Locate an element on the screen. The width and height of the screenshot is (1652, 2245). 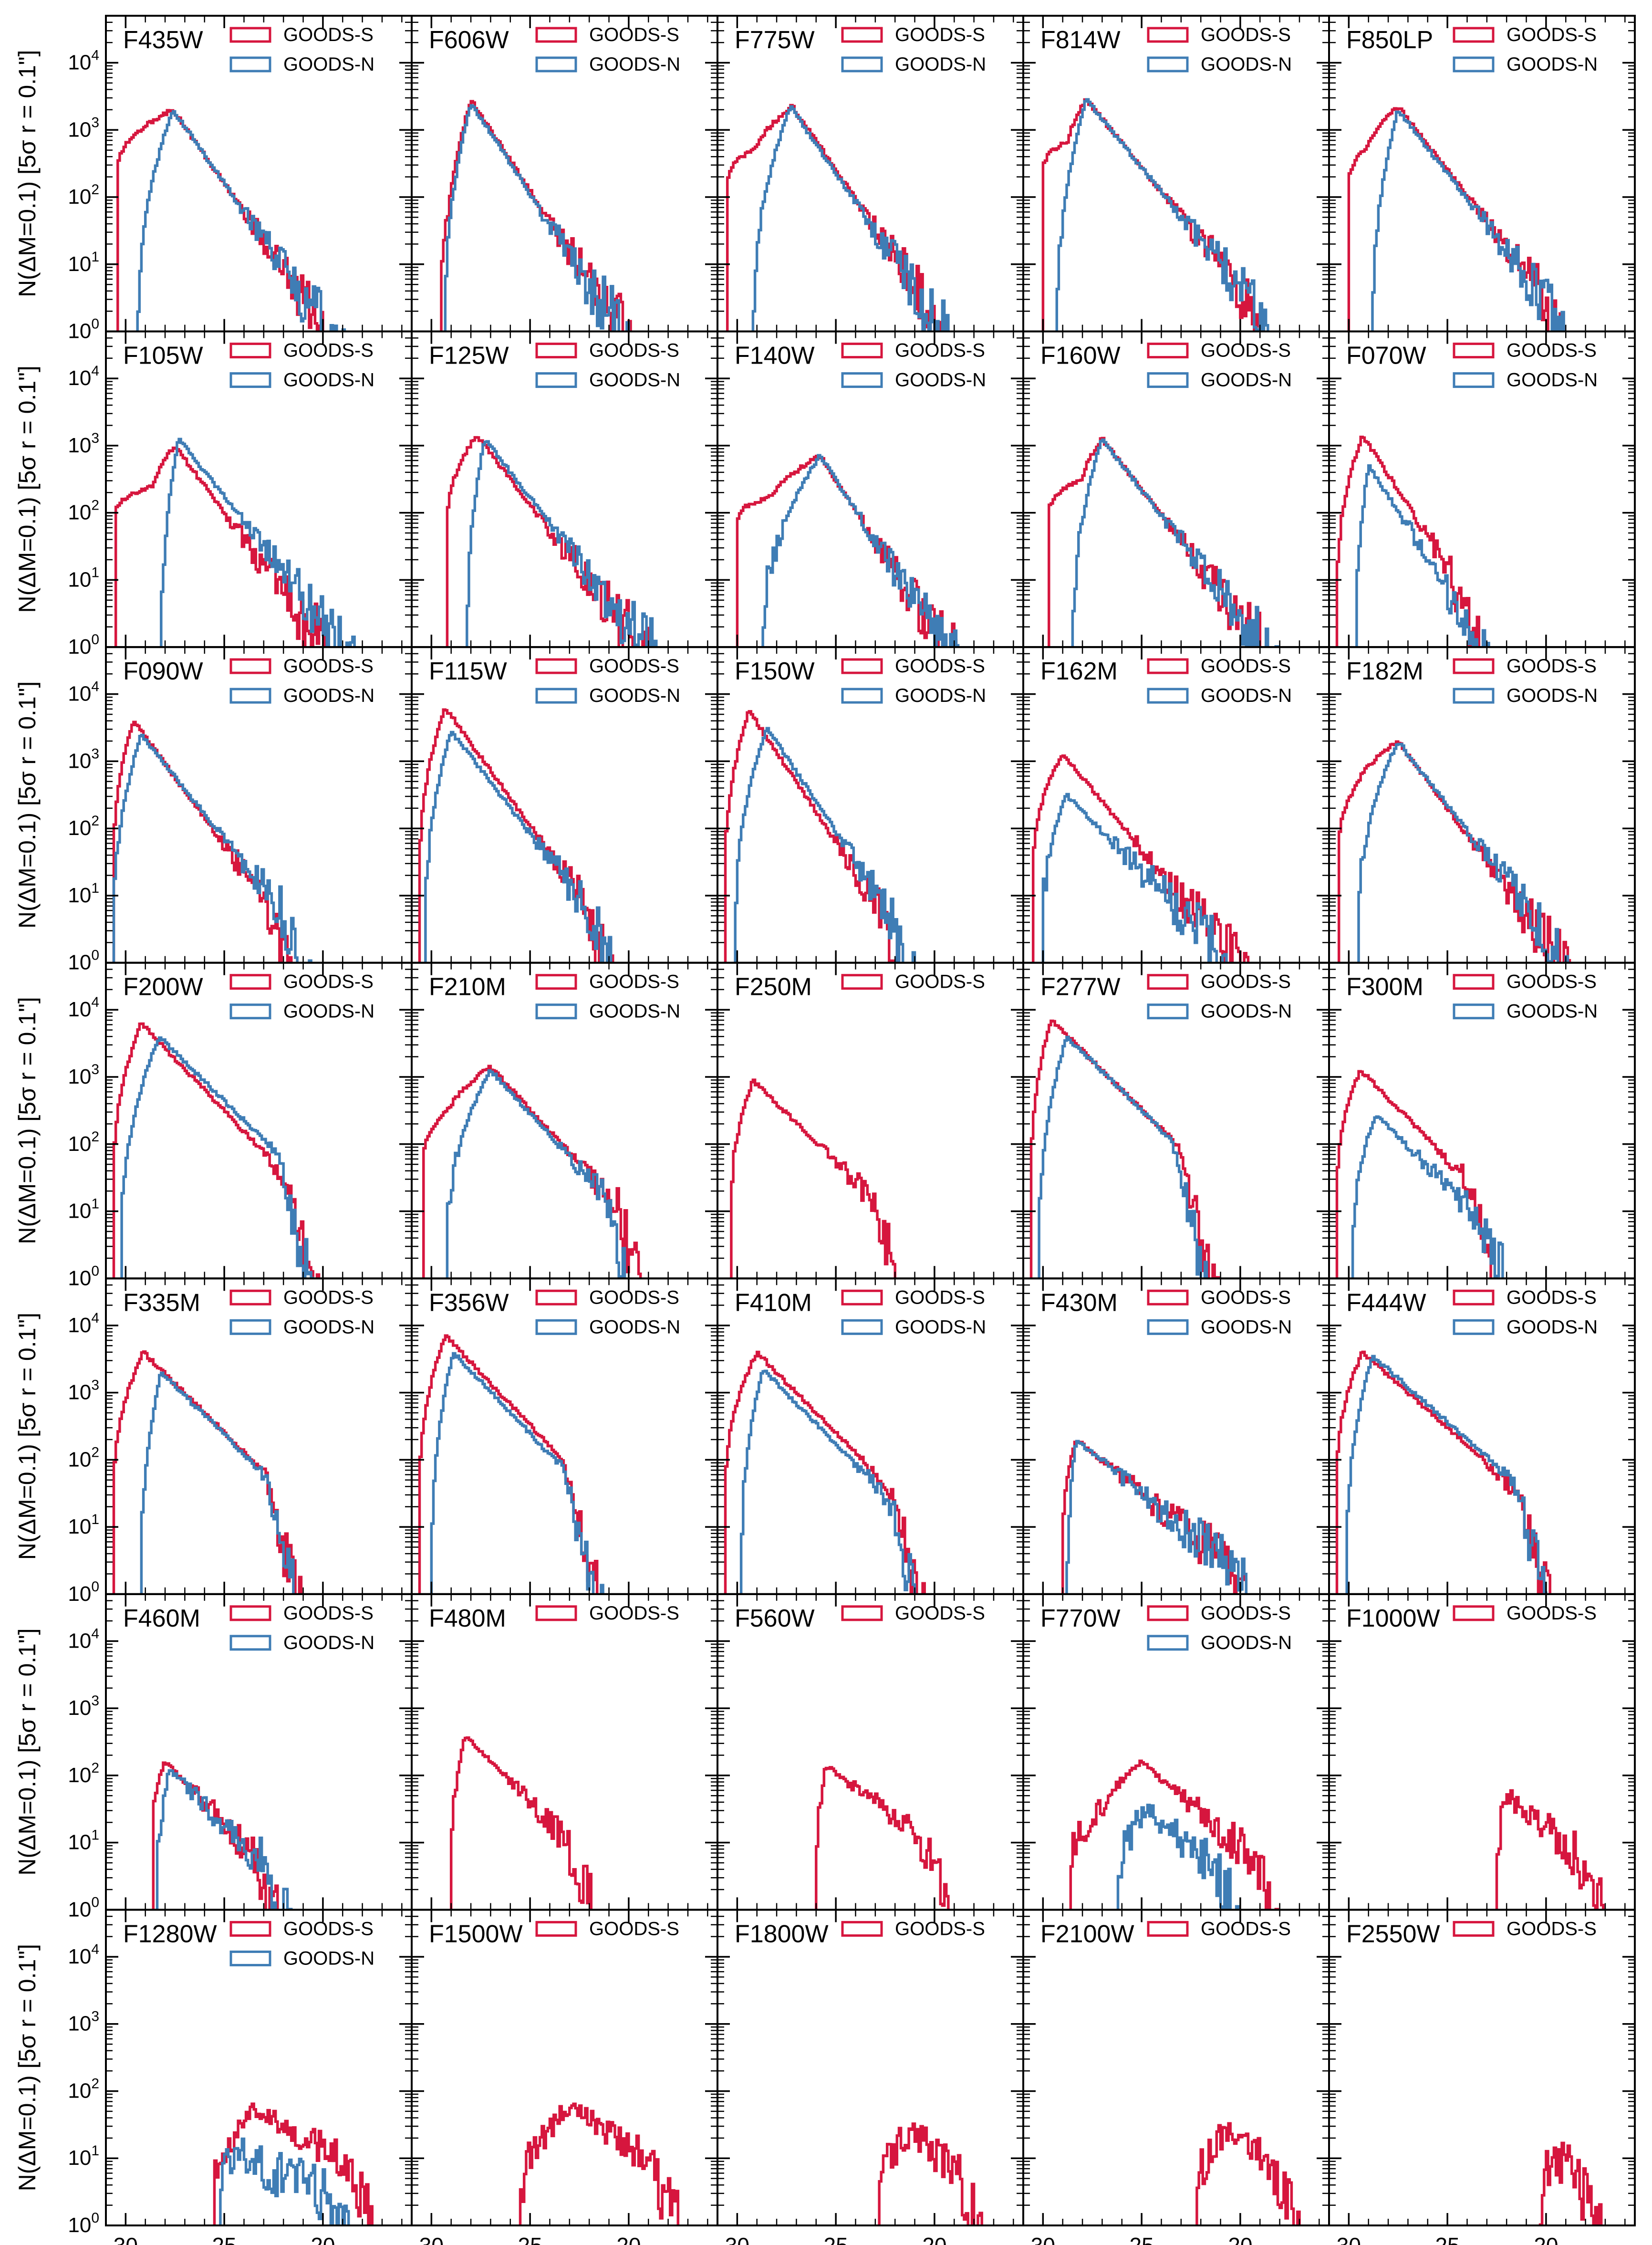
panel-f300m: F300M GOODS-S GOODS-N is located at coordinates (1482, 1121).